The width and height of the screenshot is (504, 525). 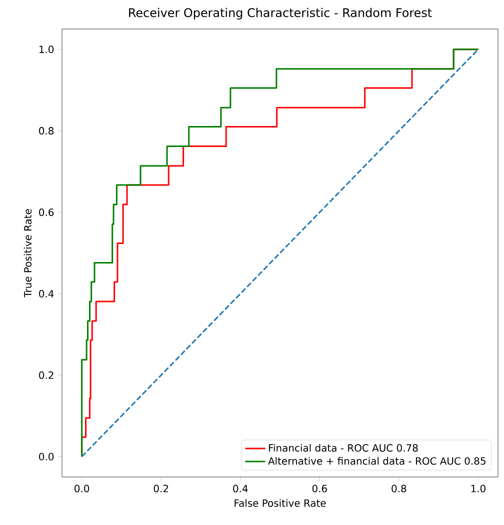 What do you see at coordinates (280, 503) in the screenshot?
I see `x-axis-title: False Positive Rate` at bounding box center [280, 503].